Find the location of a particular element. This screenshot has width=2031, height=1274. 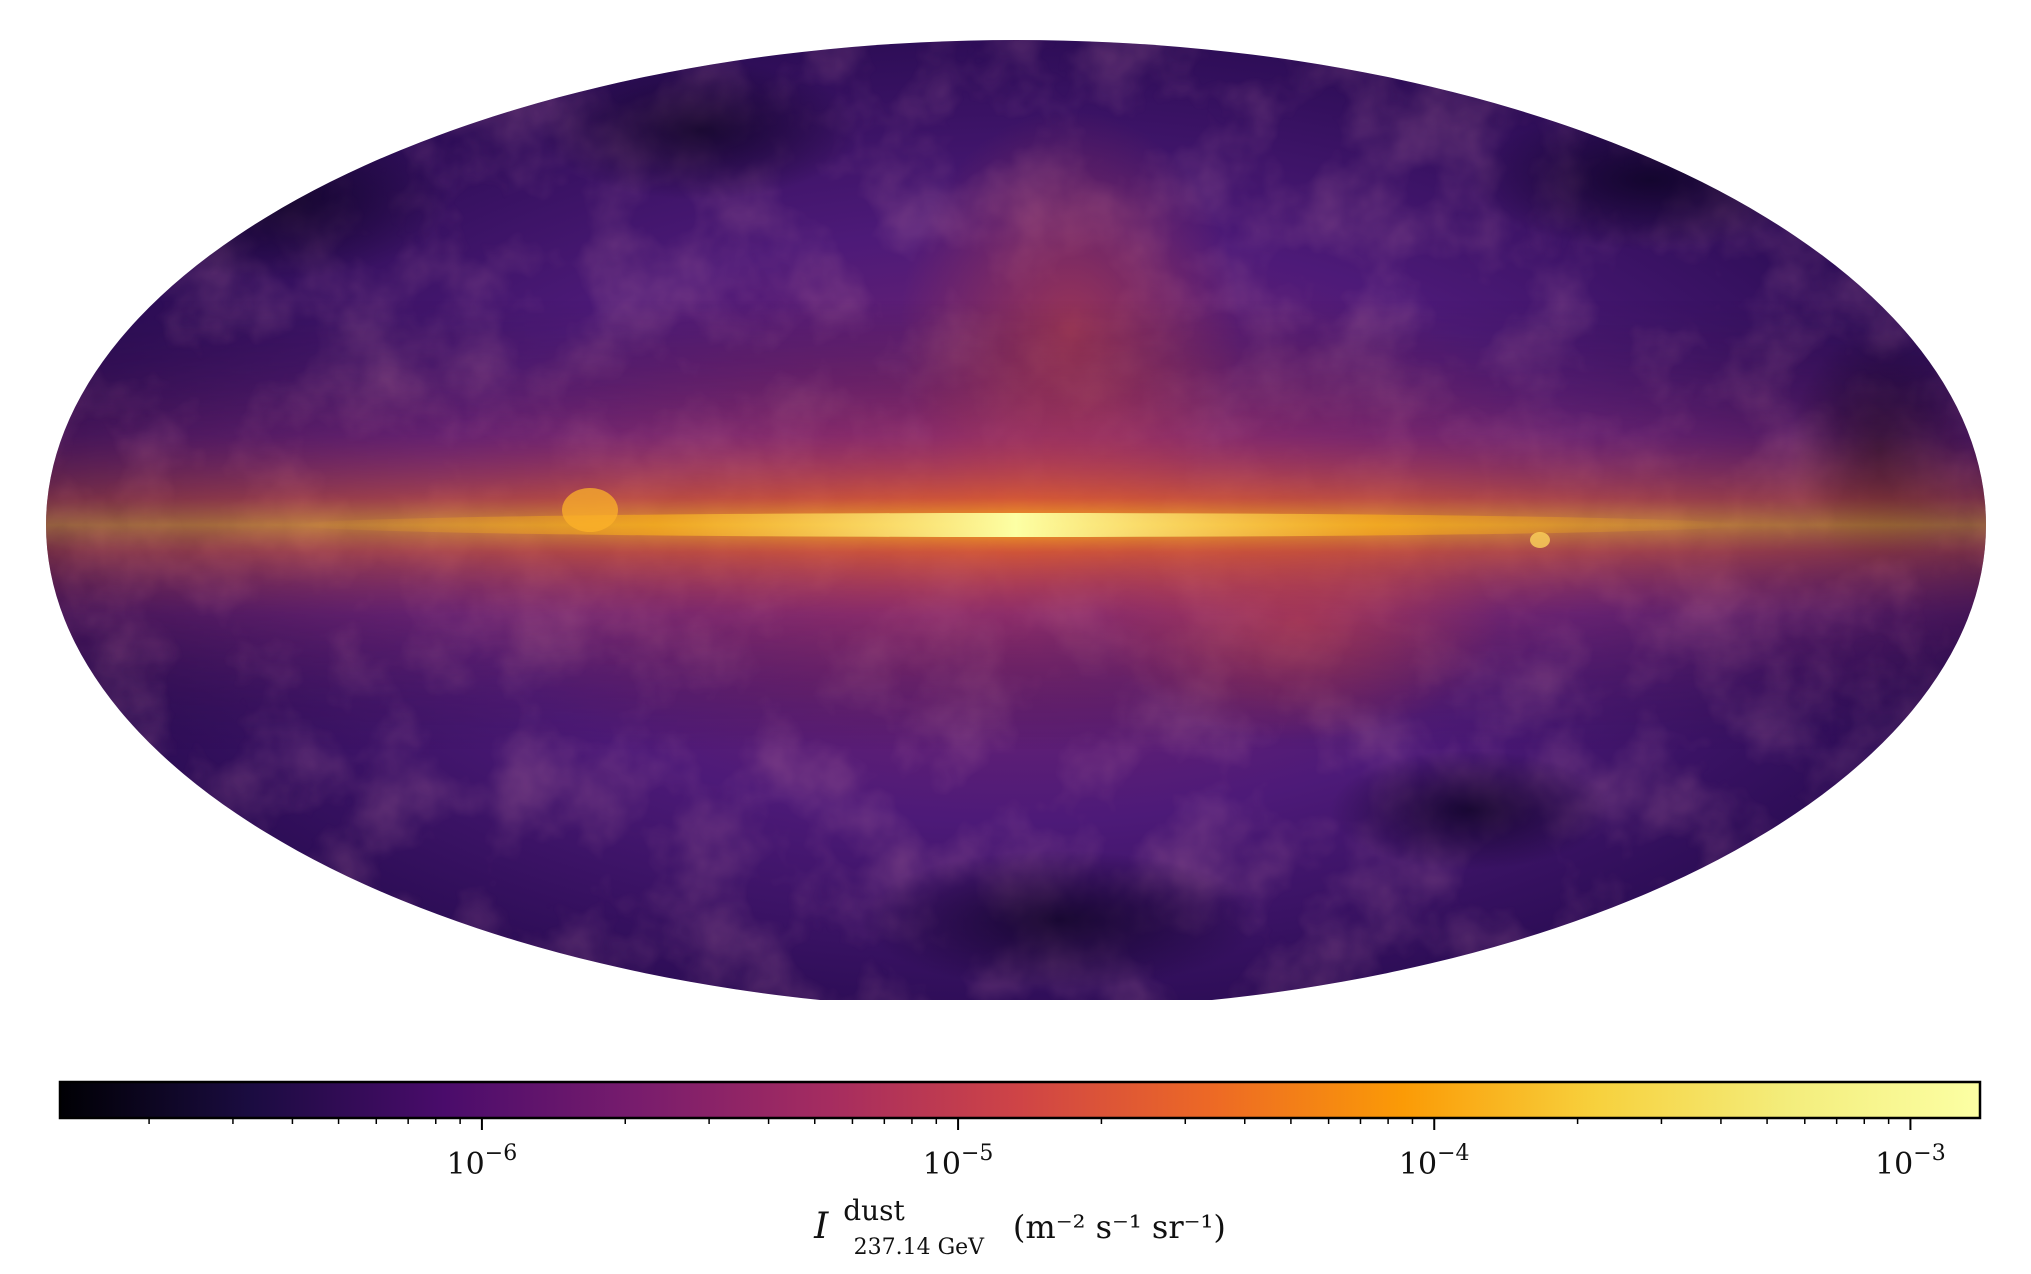

colorbar-tick-label: 10⁻⁶ is located at coordinates (482, 1161).